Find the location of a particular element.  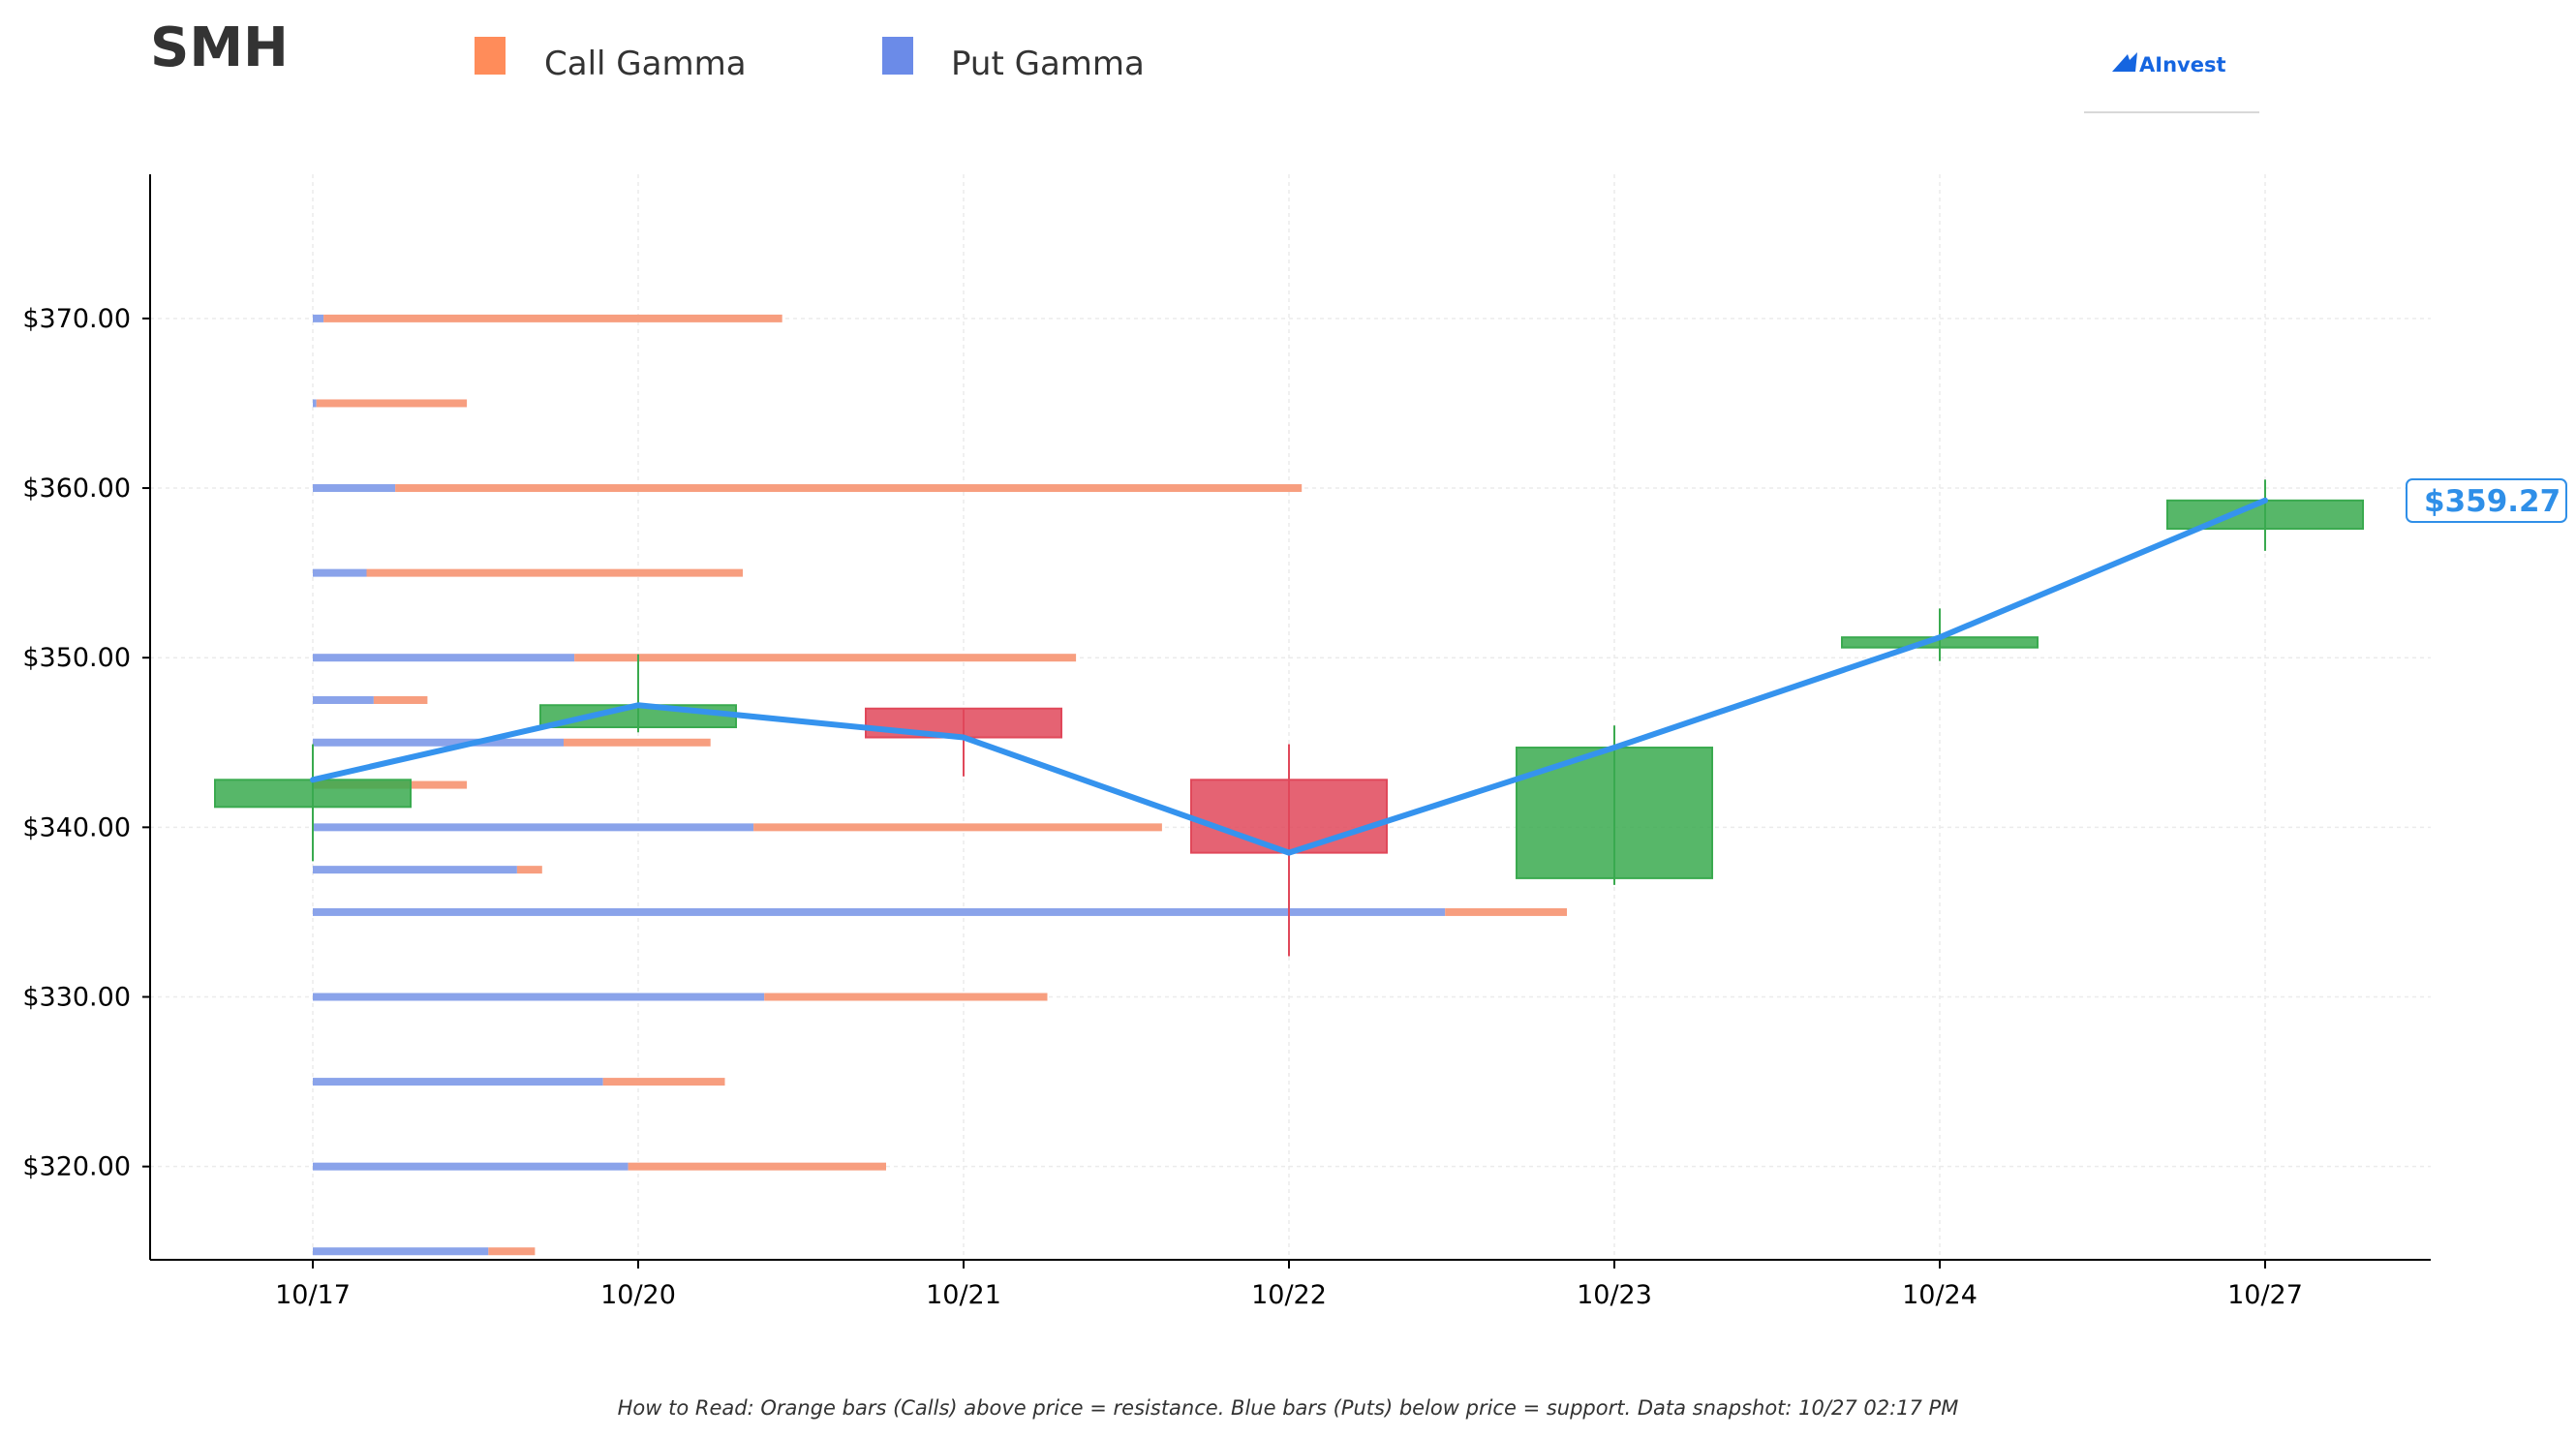

x-tick-label: 10/22 is located at coordinates (1289, 1295).